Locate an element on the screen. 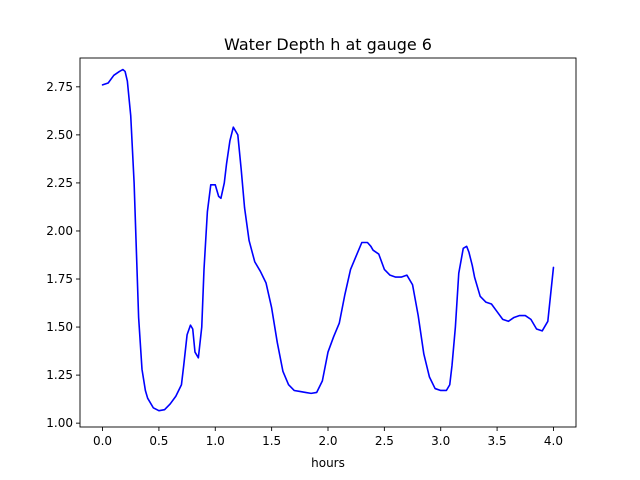  y-tick-label: 2.00 is located at coordinates (59, 231).